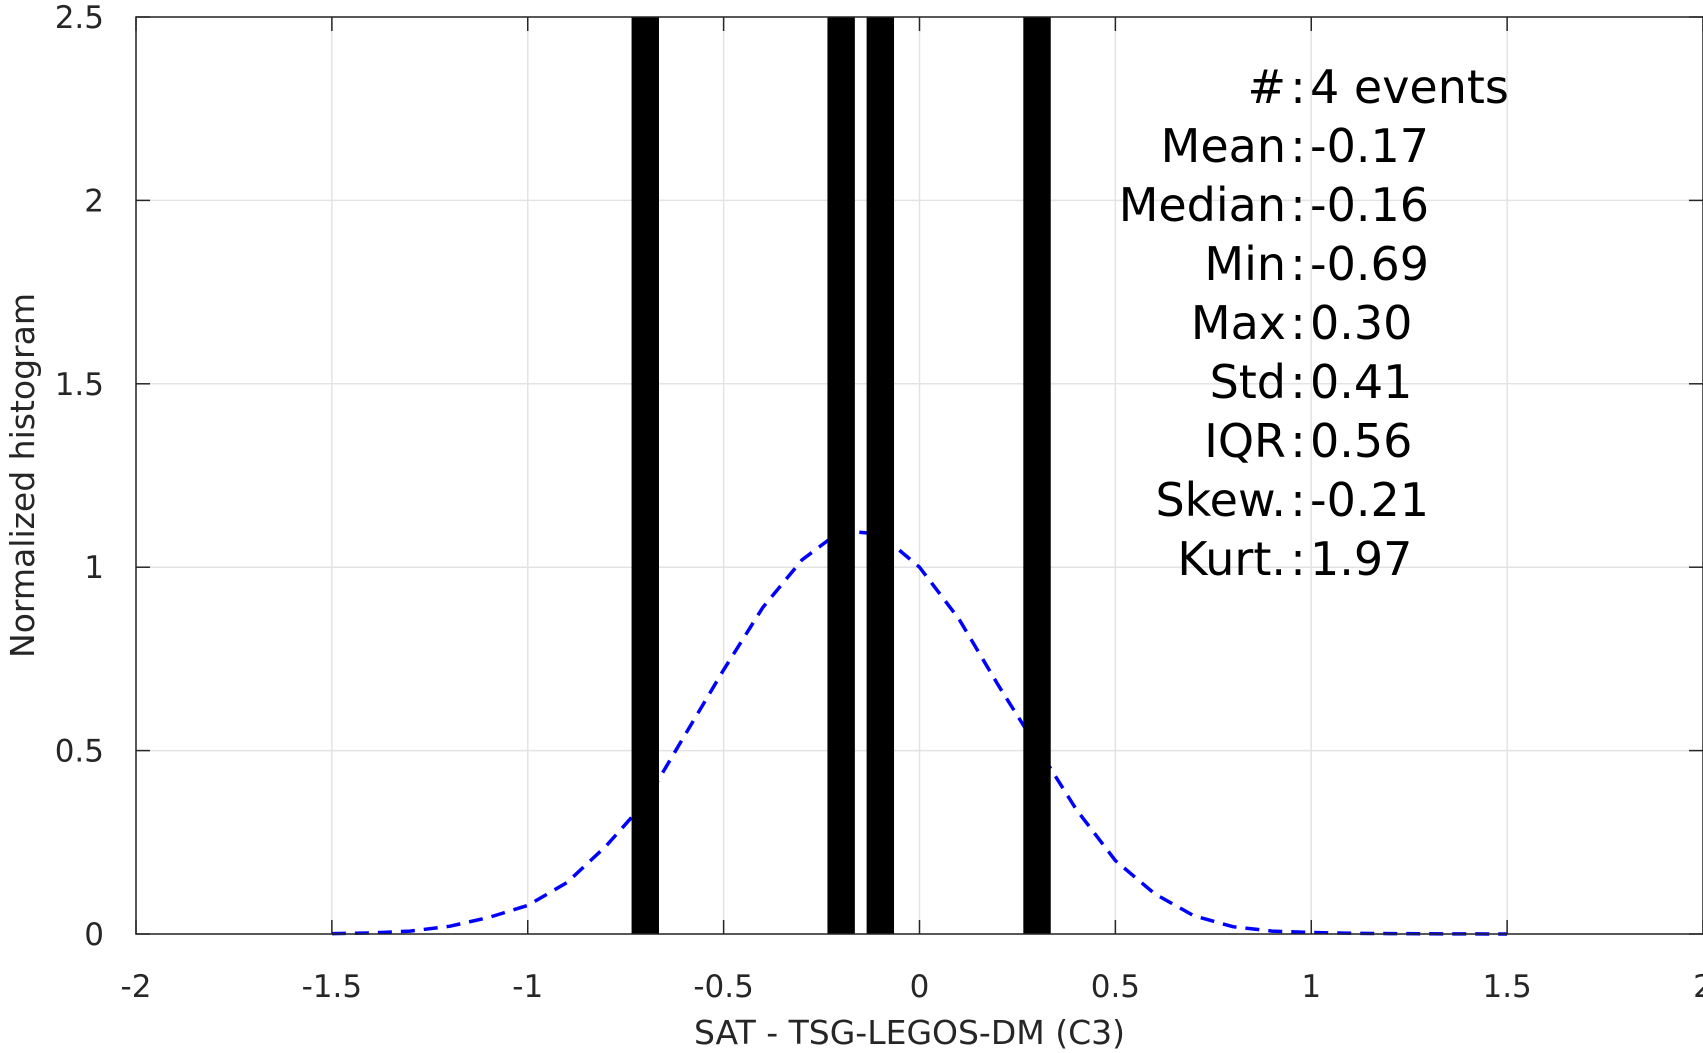 The width and height of the screenshot is (1703, 1053). I want to click on stats-value: -0.16, so click(1369, 205).